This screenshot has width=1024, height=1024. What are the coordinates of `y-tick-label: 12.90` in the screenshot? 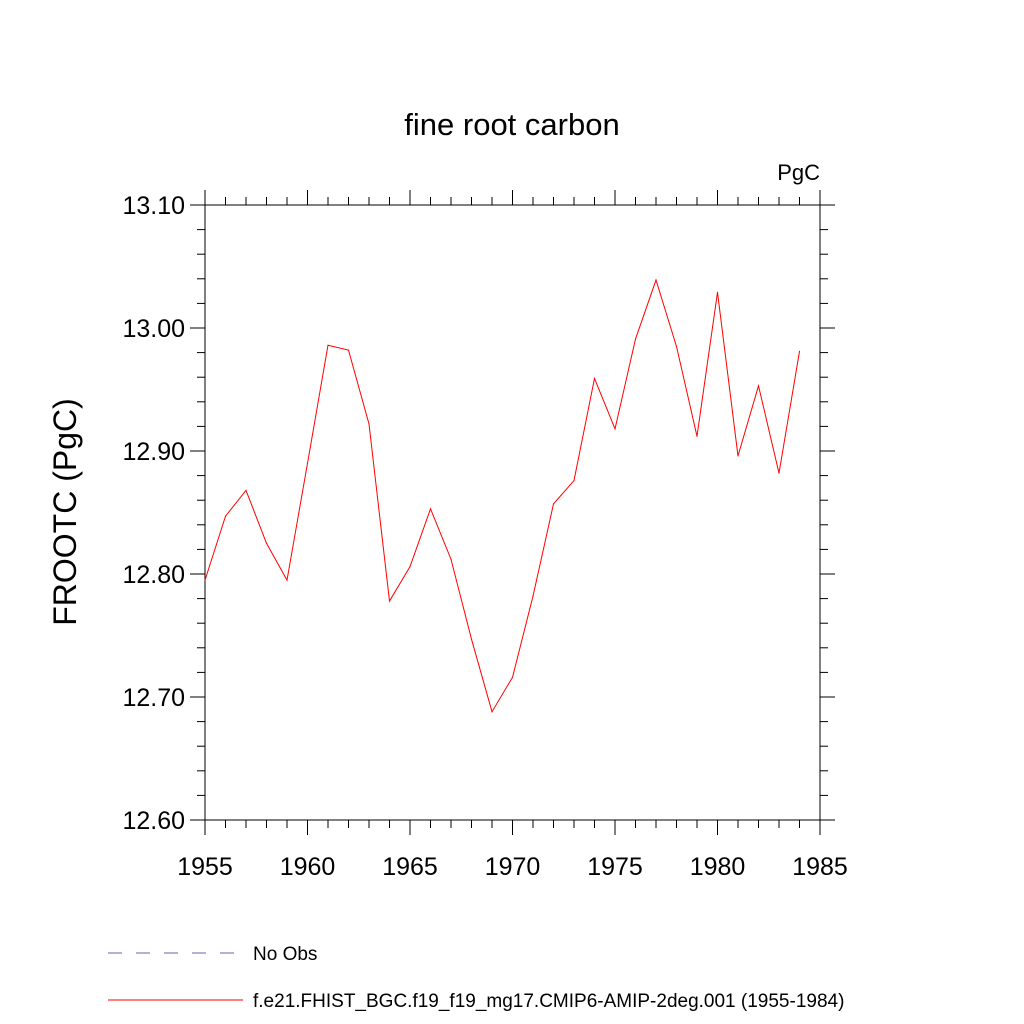 It's located at (153, 452).